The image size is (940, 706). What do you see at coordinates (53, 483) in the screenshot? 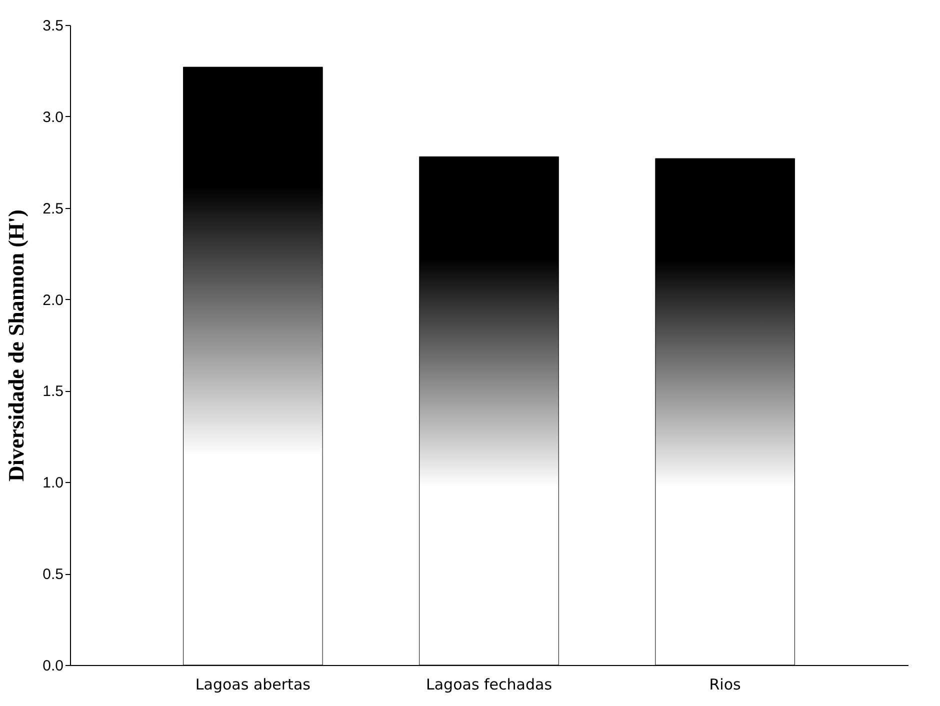
I see `y-tick-label: 1.0` at bounding box center [53, 483].